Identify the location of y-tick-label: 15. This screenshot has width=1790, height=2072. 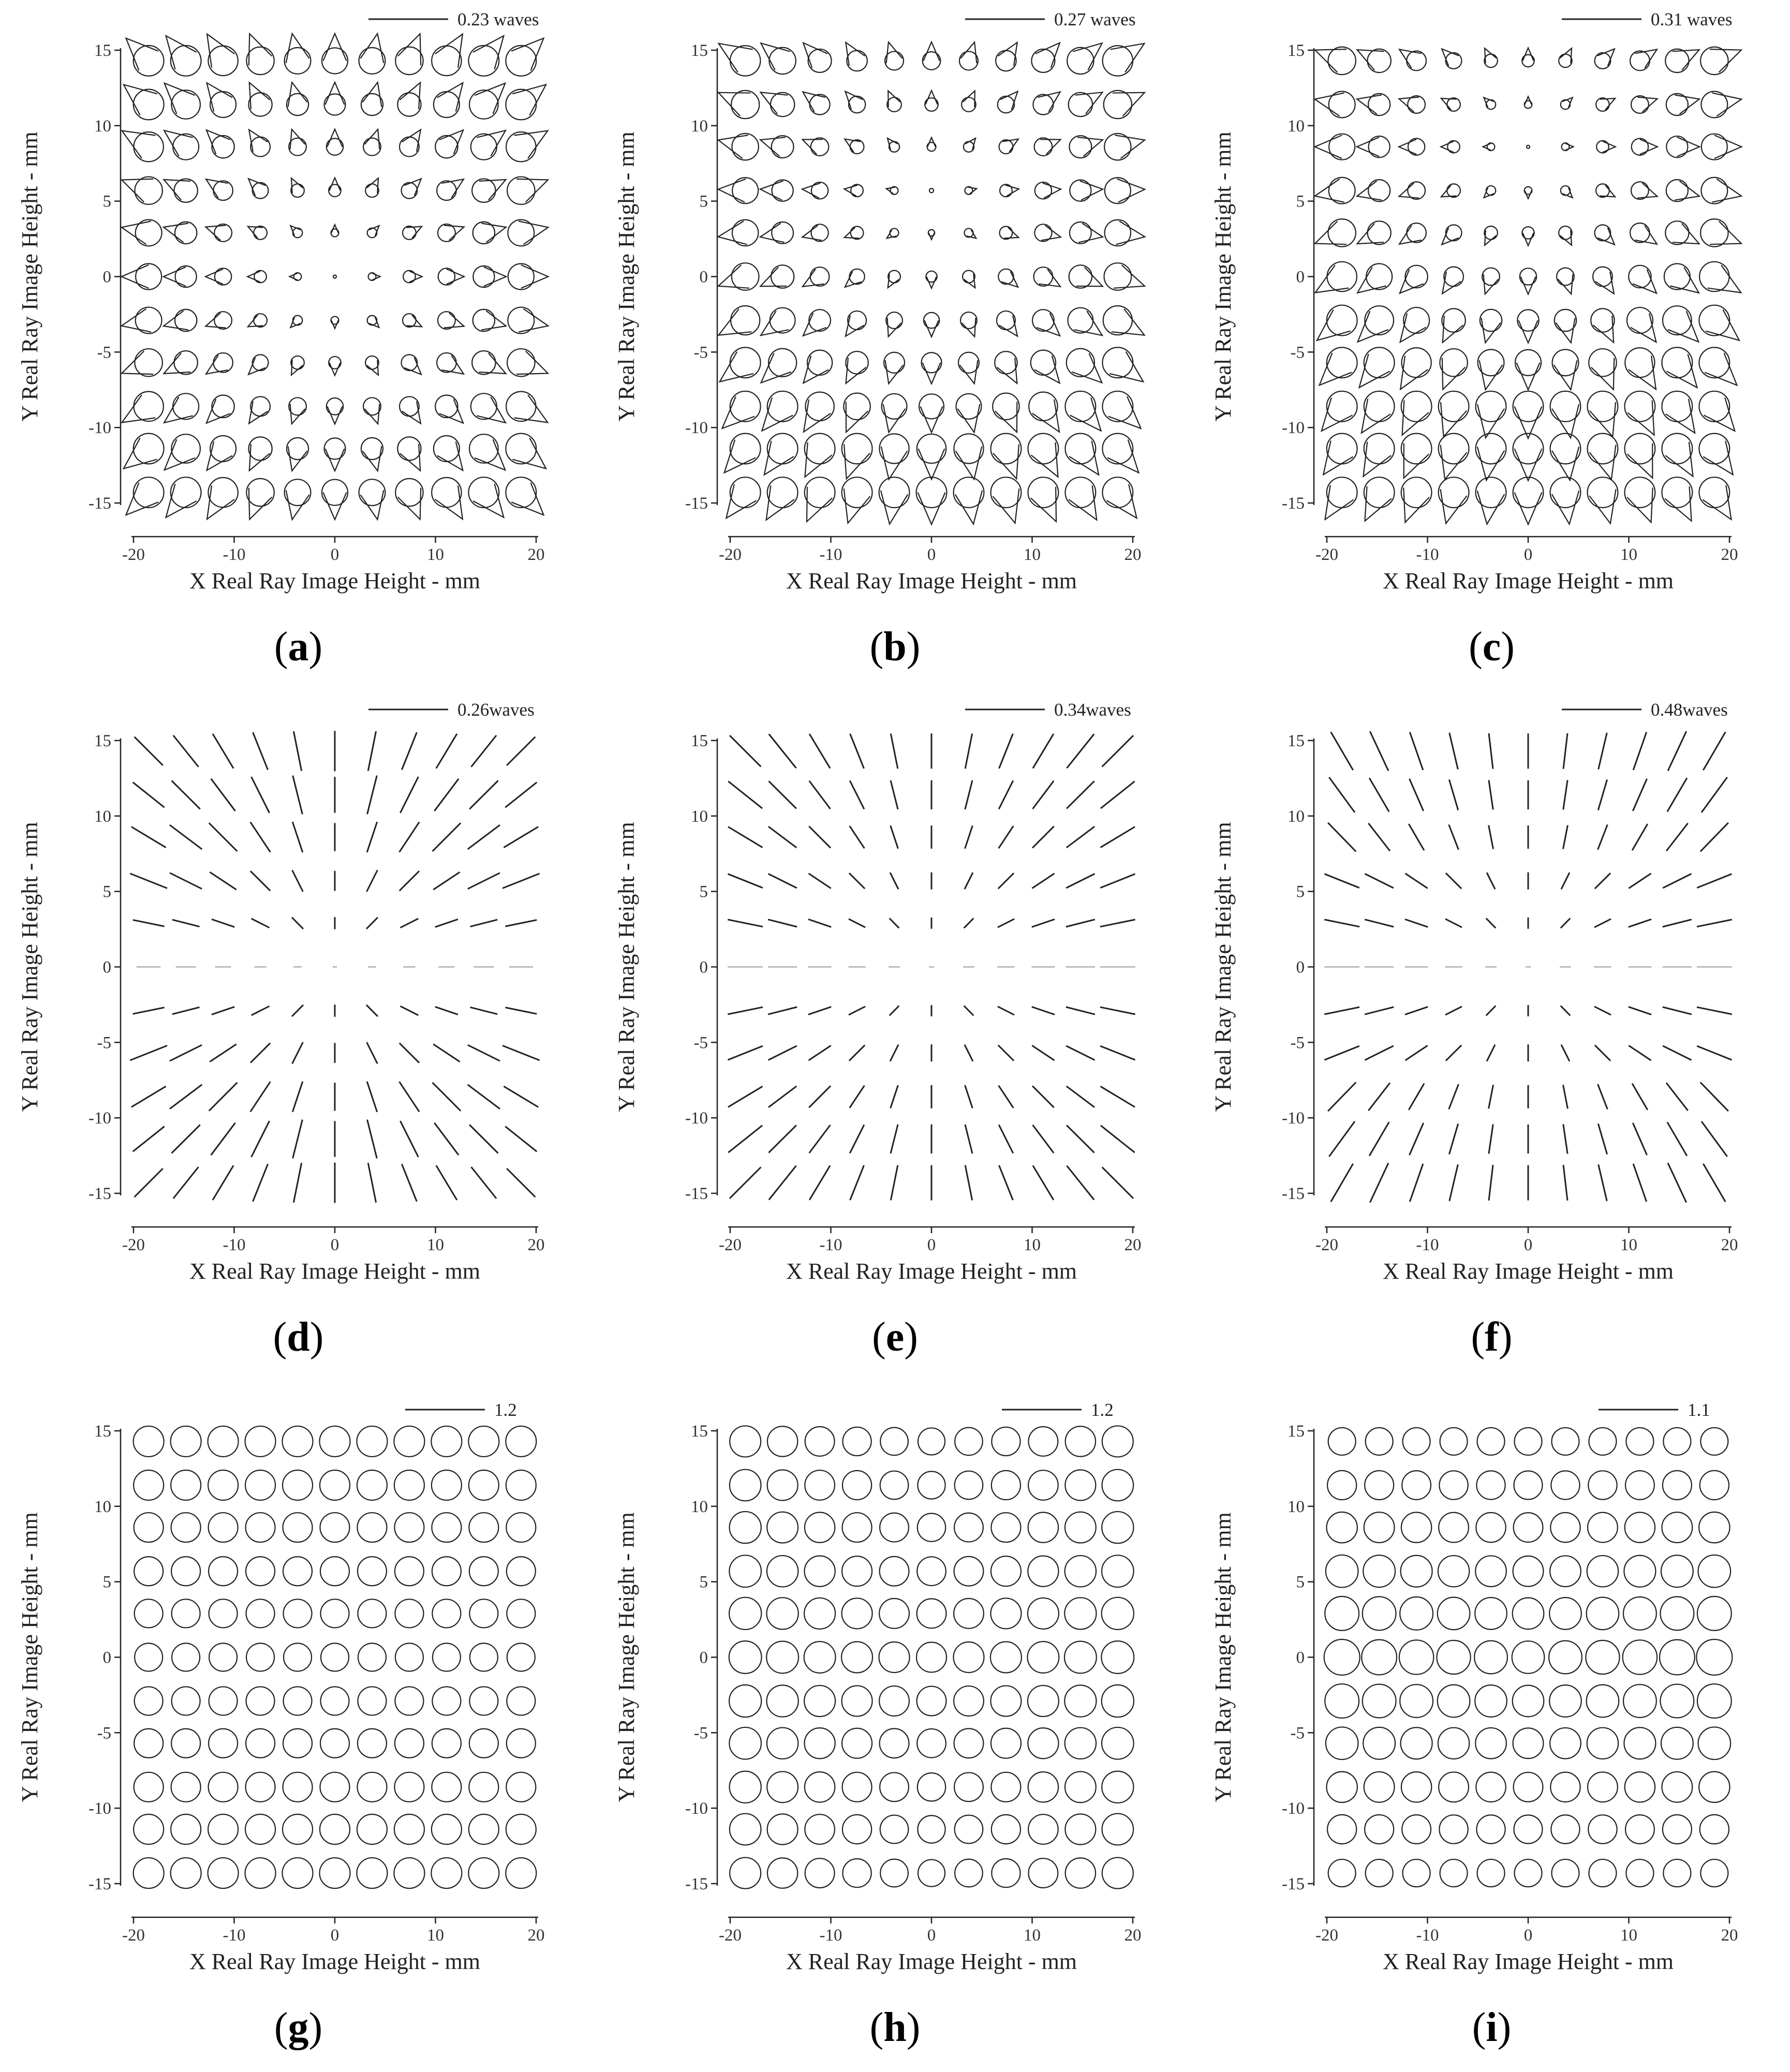
(1296, 1431).